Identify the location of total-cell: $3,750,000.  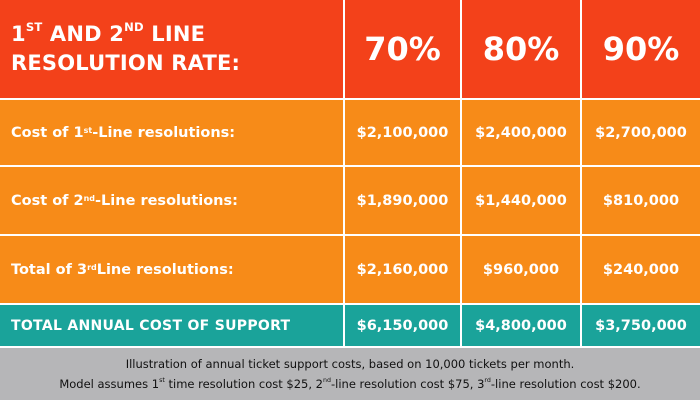
(641, 325).